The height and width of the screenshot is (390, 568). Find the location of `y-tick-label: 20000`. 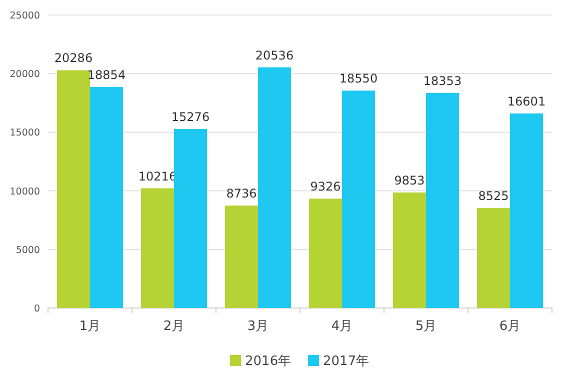

y-tick-label: 20000 is located at coordinates (25, 74).